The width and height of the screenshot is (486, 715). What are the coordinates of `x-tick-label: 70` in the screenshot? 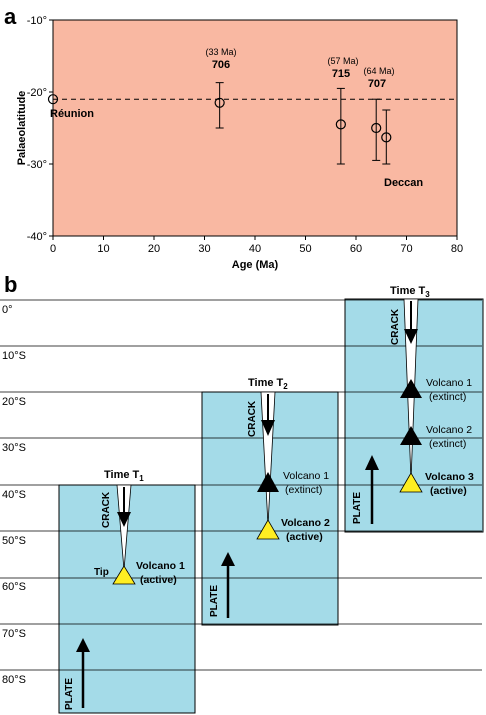 It's located at (406, 249).